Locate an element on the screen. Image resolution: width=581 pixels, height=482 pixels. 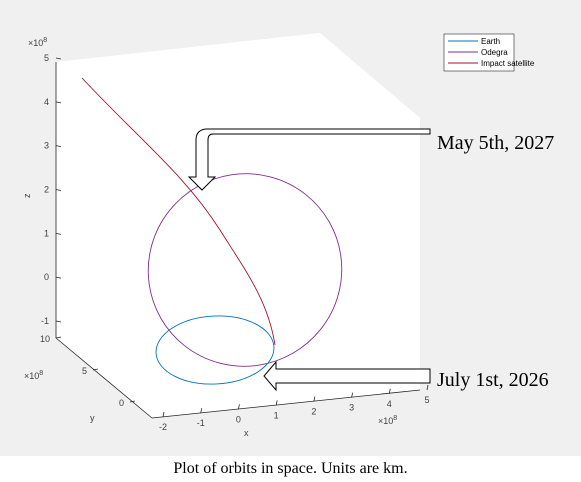
x-axis: ×10⁸ -2 -1 0 1 2 3 4 5 x is located at coordinates (290, 411).